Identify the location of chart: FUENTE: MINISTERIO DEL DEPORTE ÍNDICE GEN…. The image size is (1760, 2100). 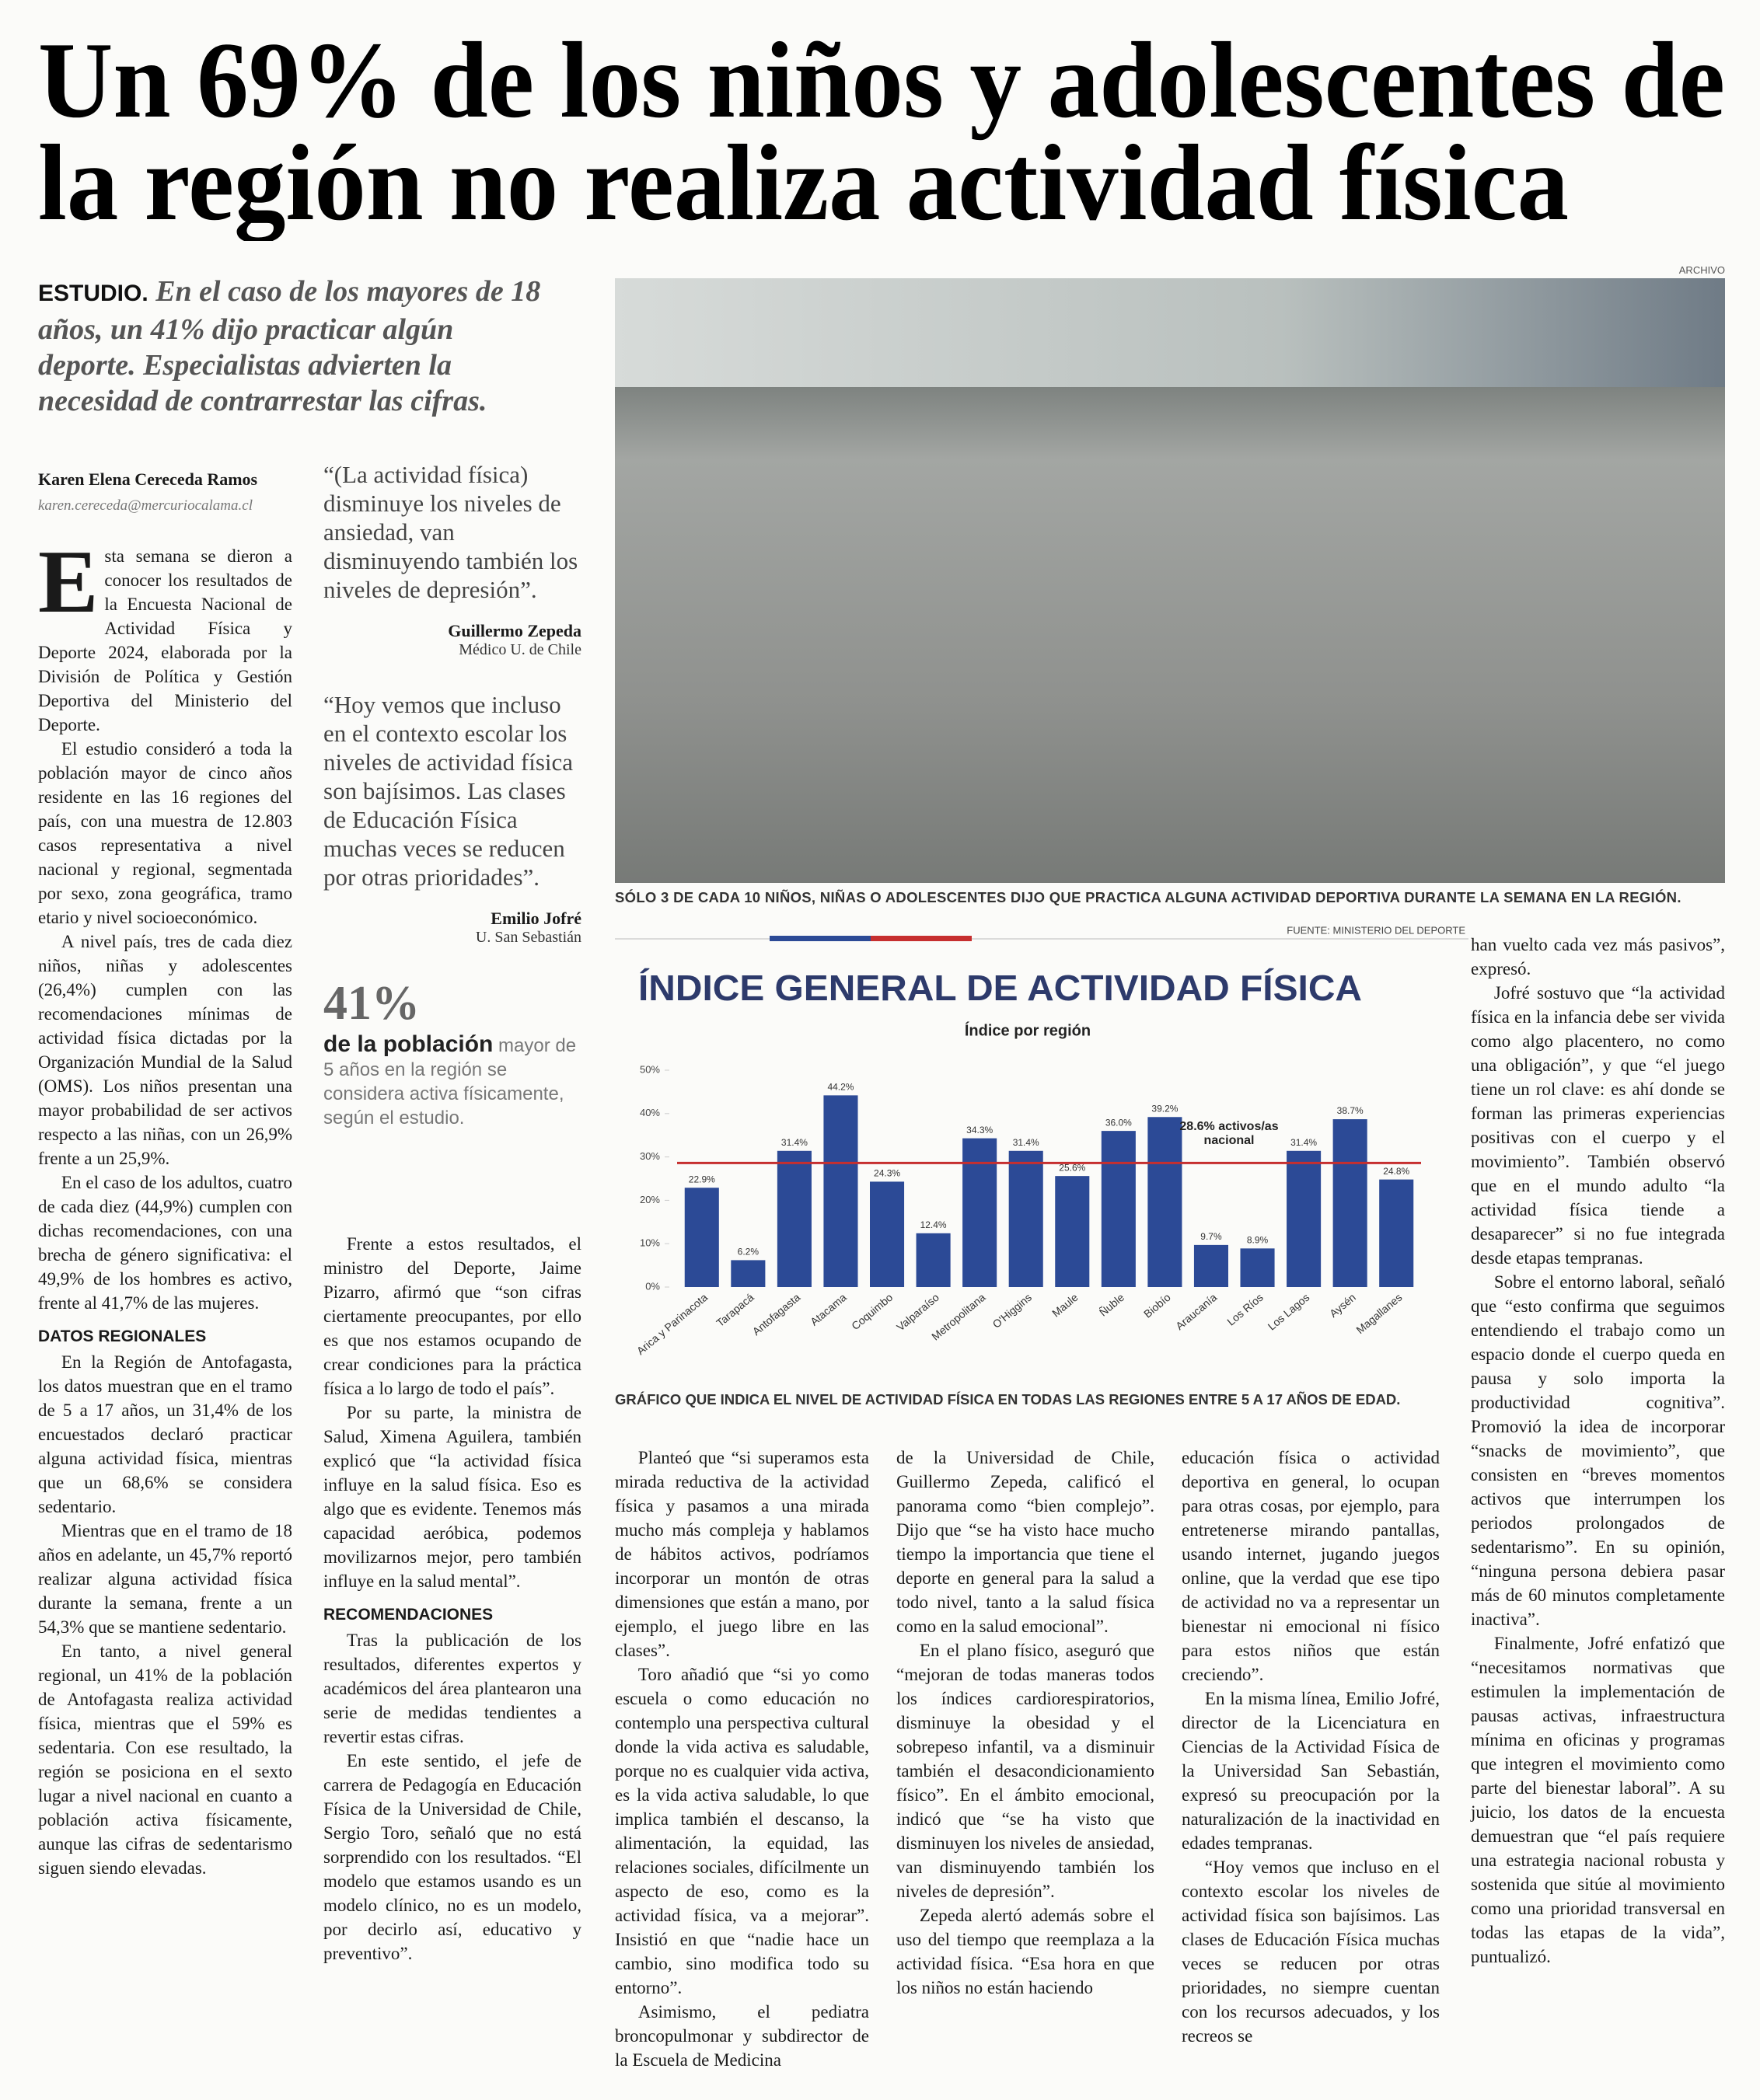
(1041, 1166).